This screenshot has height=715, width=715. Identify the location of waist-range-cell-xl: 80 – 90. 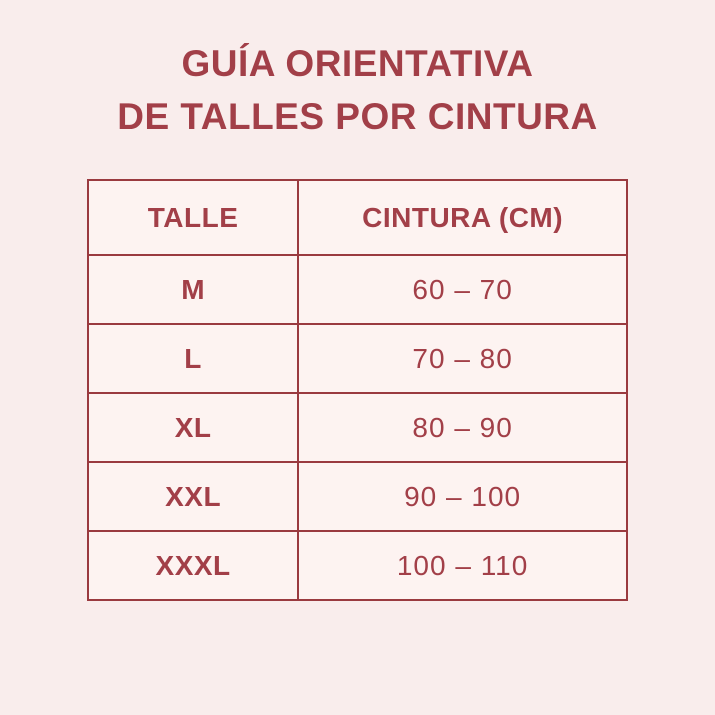
(462, 428).